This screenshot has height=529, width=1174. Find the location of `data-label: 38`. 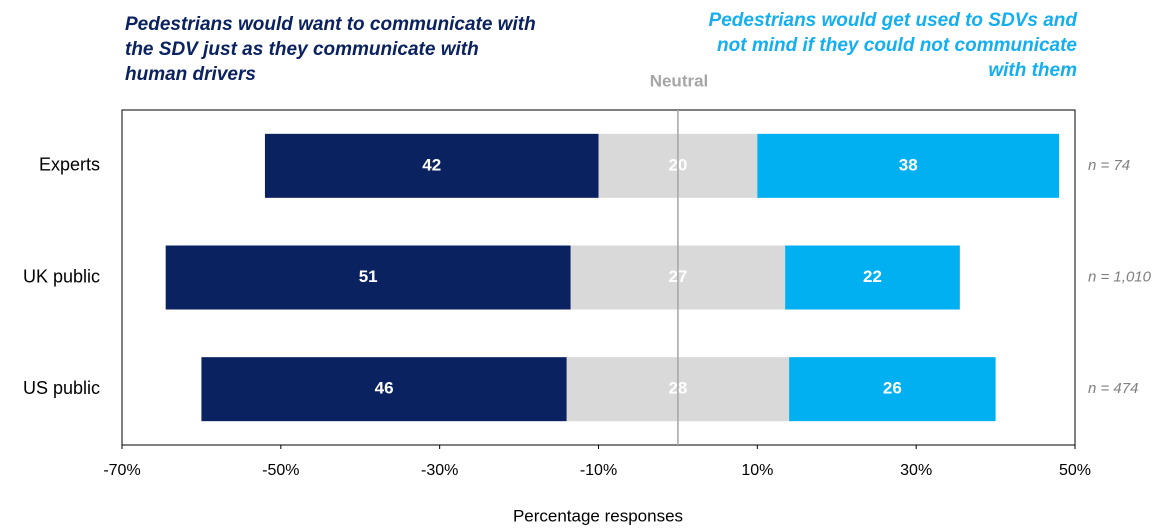

data-label: 38 is located at coordinates (908, 164).